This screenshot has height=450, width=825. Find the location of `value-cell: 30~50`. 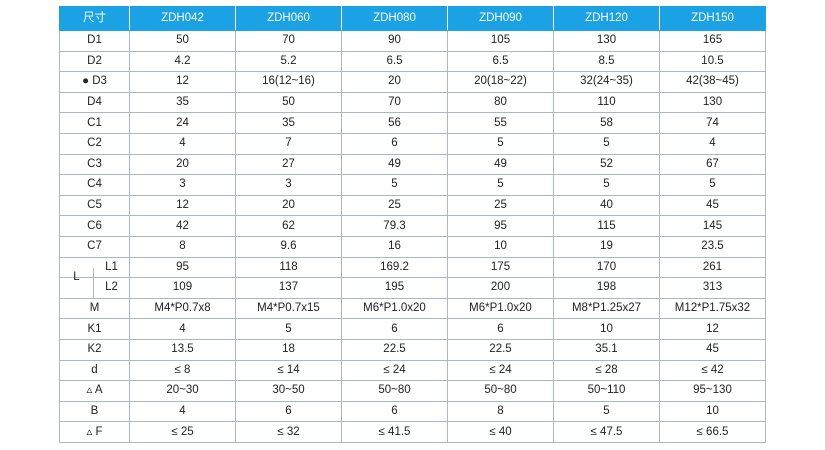

value-cell: 30~50 is located at coordinates (288, 391).